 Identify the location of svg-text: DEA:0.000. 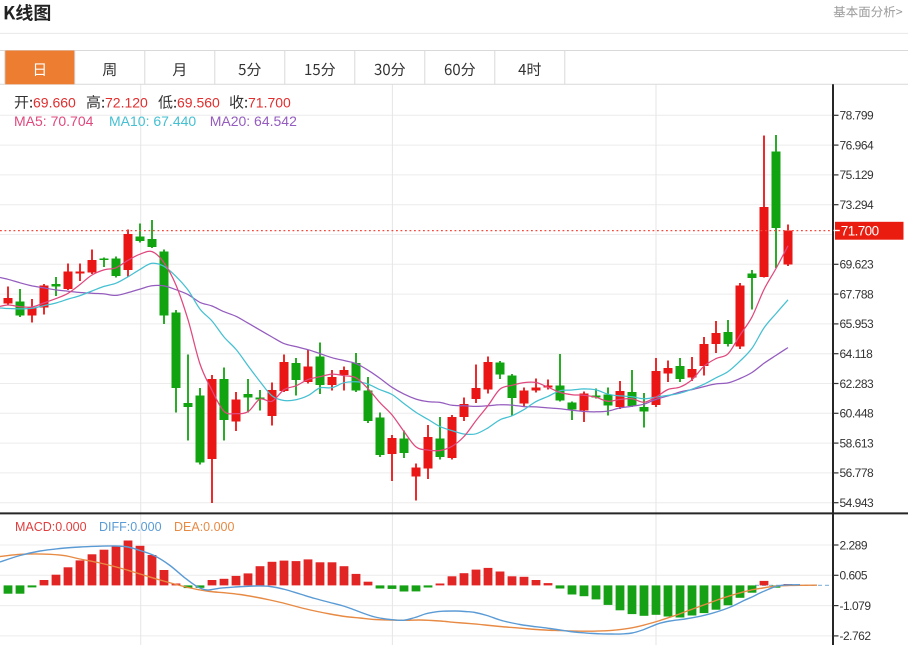
(204, 527).